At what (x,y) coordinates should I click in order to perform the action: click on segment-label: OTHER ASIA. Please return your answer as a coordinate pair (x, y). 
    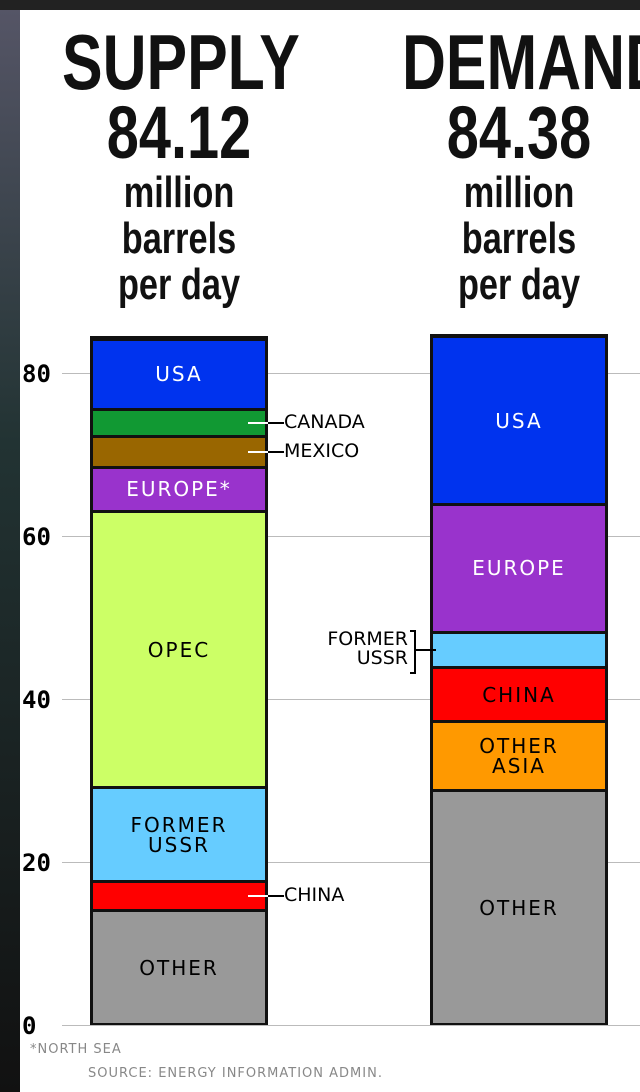
    Looking at the image, I should click on (519, 755).